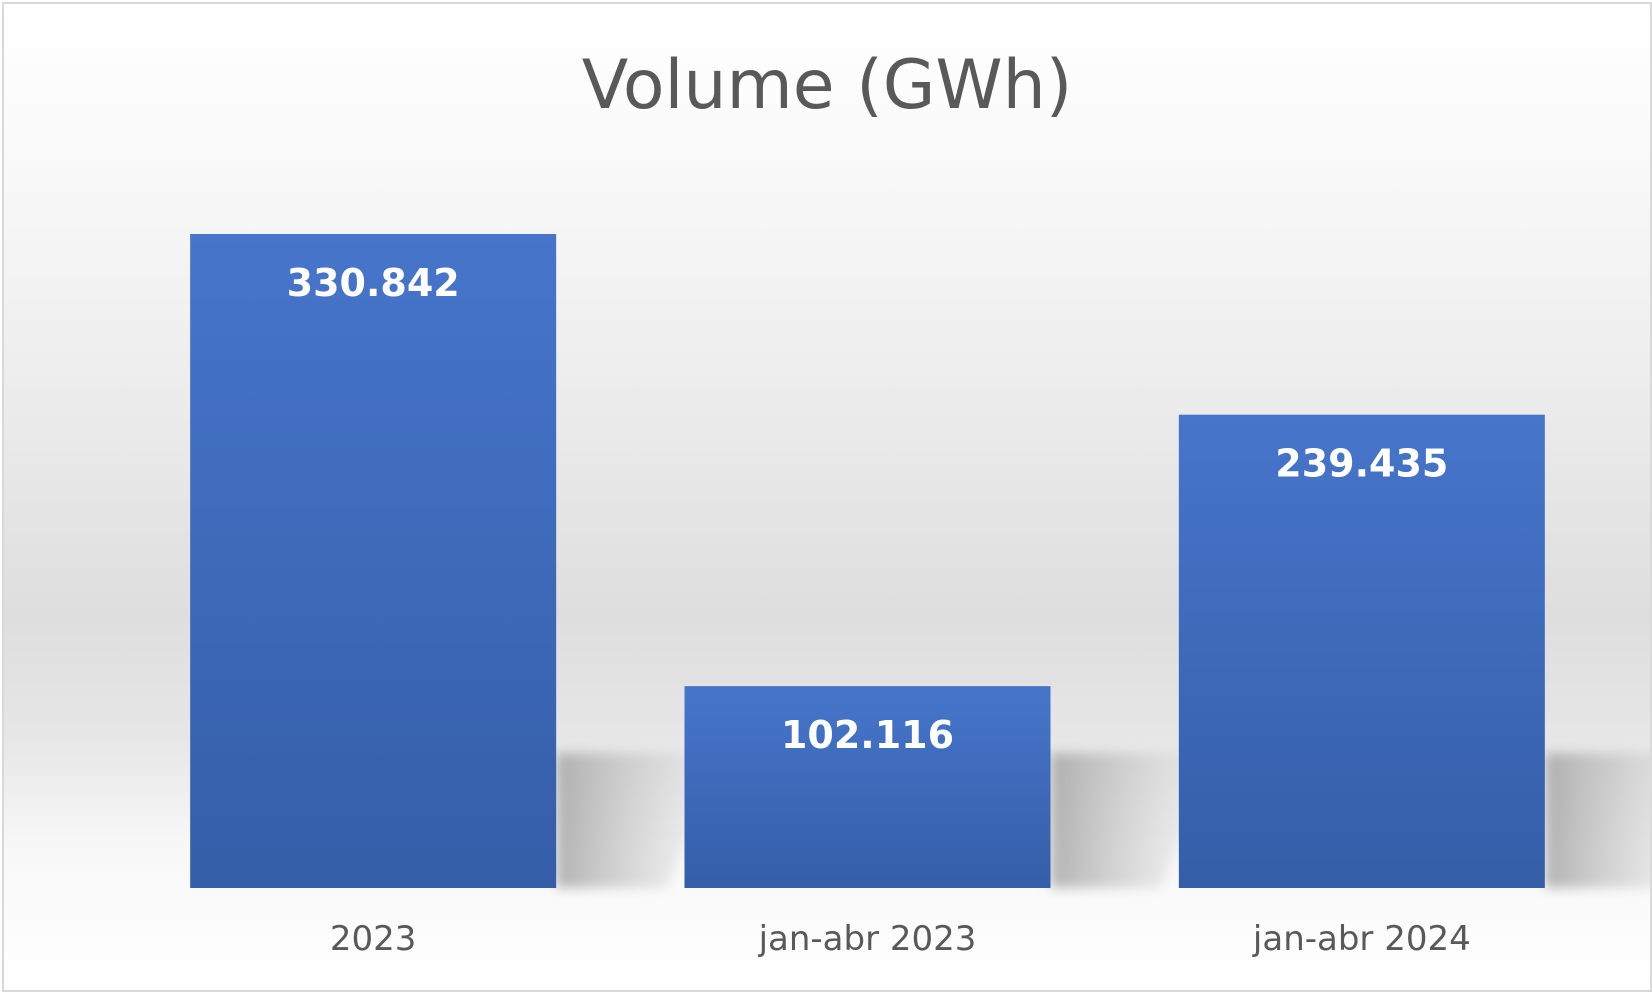 Image resolution: width=1652 pixels, height=992 pixels. What do you see at coordinates (1361, 464) in the screenshot?
I see `bar-value-label: 239.435` at bounding box center [1361, 464].